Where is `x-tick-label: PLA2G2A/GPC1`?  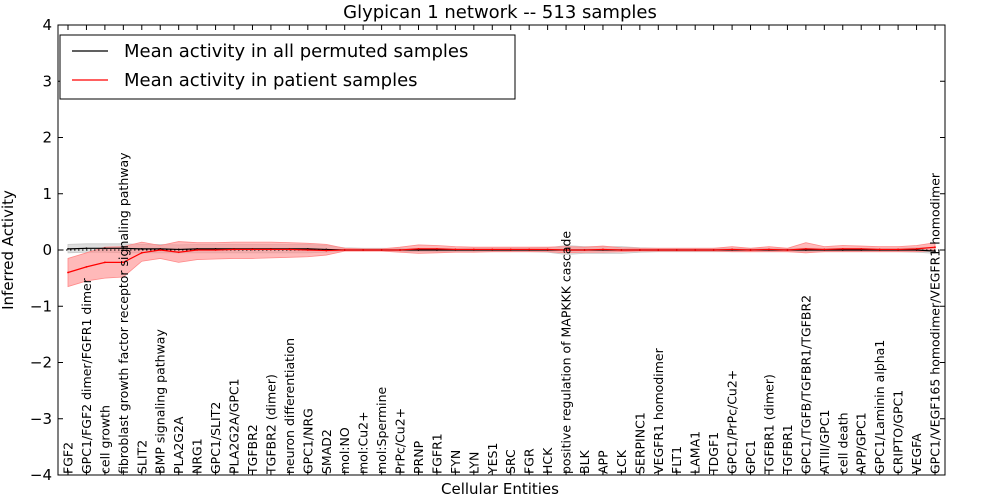 x-tick-label: PLA2G2A/GPC1 is located at coordinates (234, 426).